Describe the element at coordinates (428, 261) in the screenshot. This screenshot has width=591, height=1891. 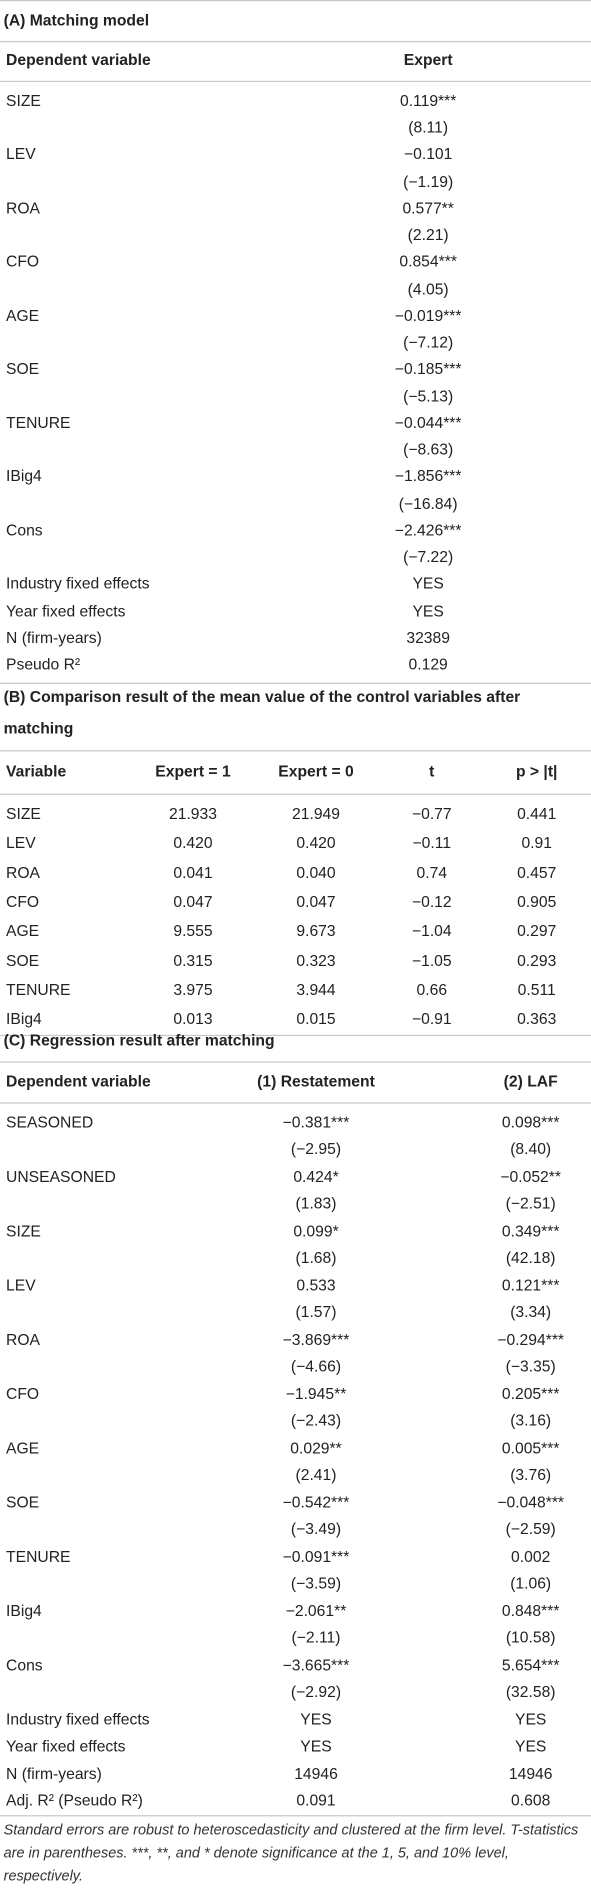
I see `cell: 0.854***` at that location.